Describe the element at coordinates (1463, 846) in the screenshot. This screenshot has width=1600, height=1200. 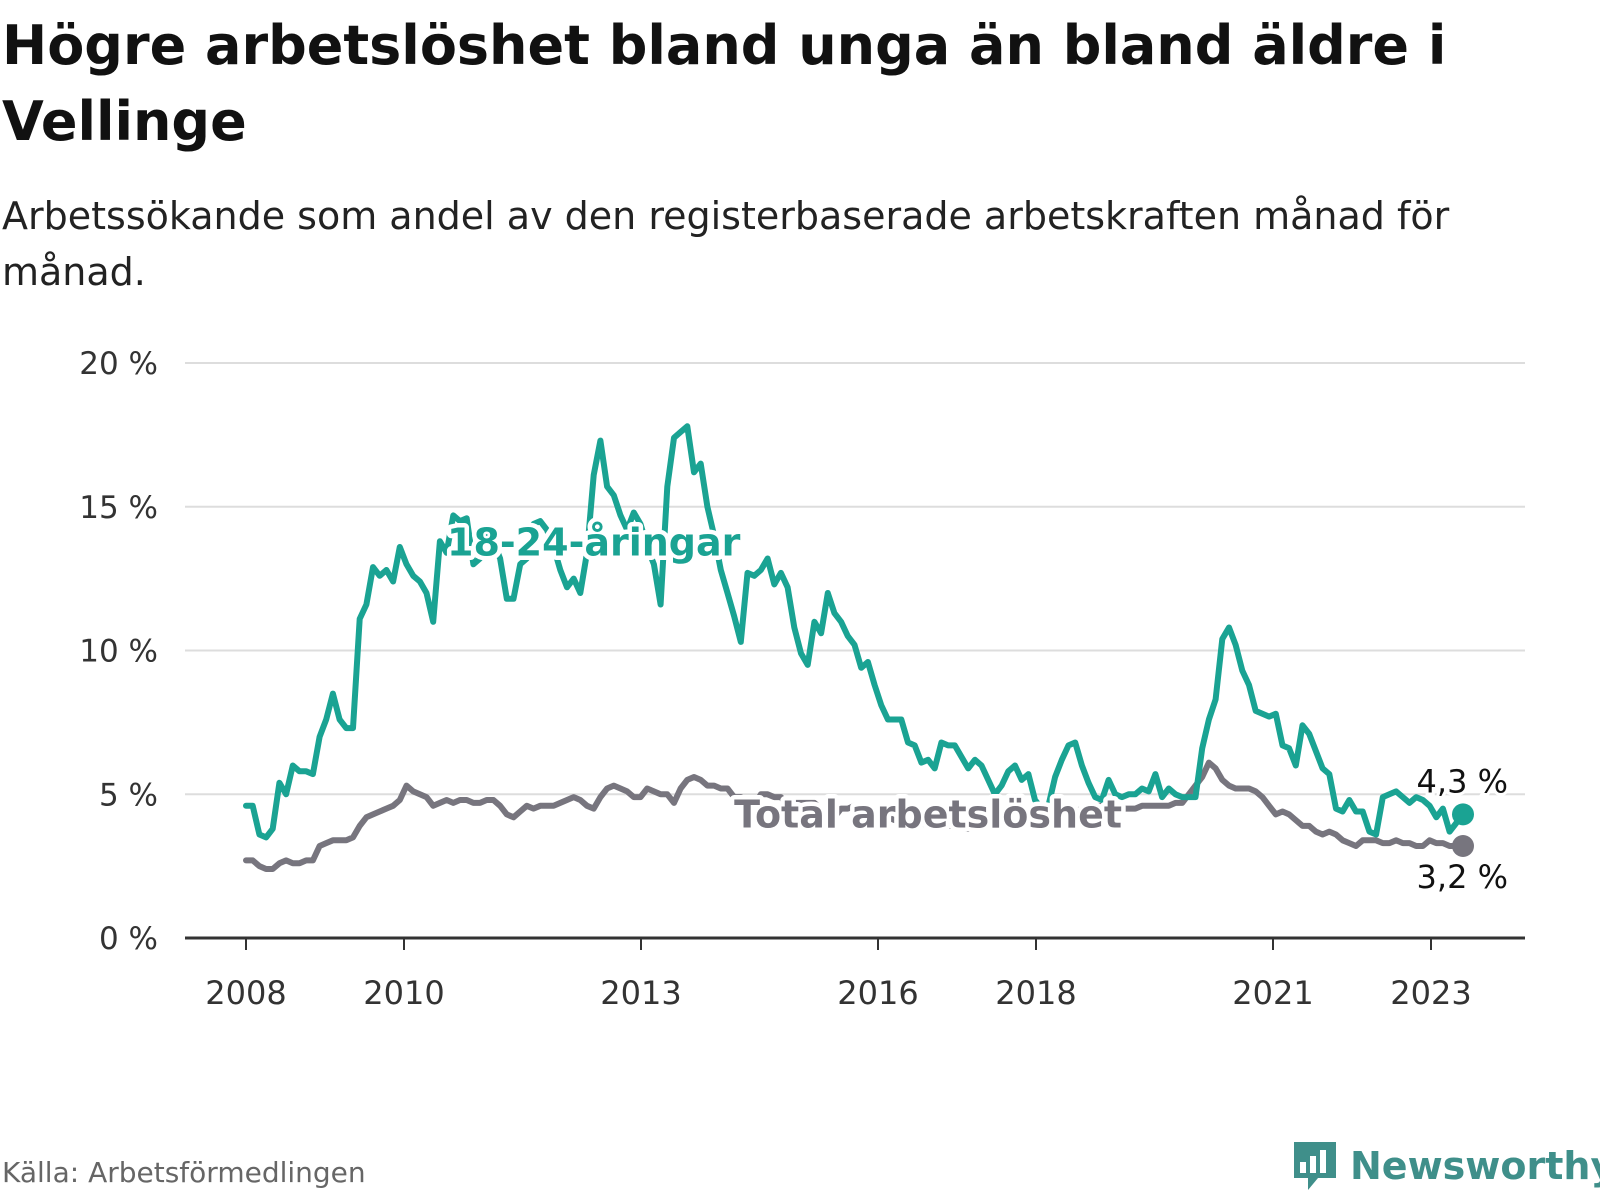
I see `total-end-point` at that location.